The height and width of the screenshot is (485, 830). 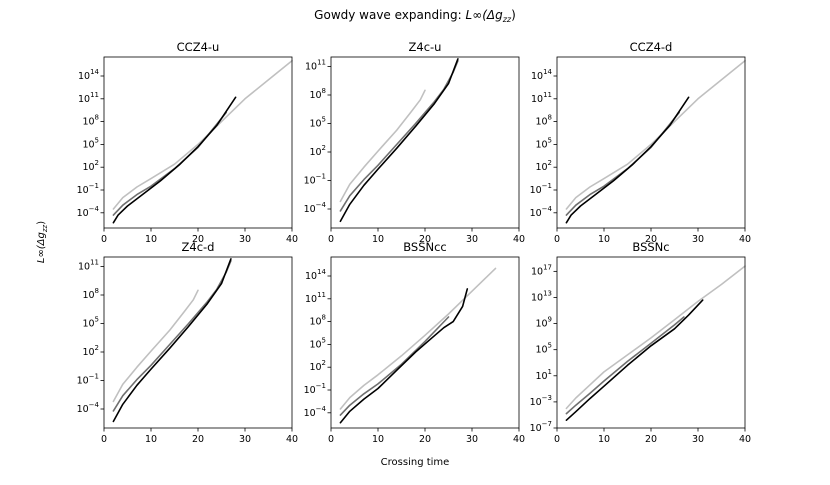 What do you see at coordinates (651, 47) in the screenshot?
I see `panel-title: CCZ4-d` at bounding box center [651, 47].